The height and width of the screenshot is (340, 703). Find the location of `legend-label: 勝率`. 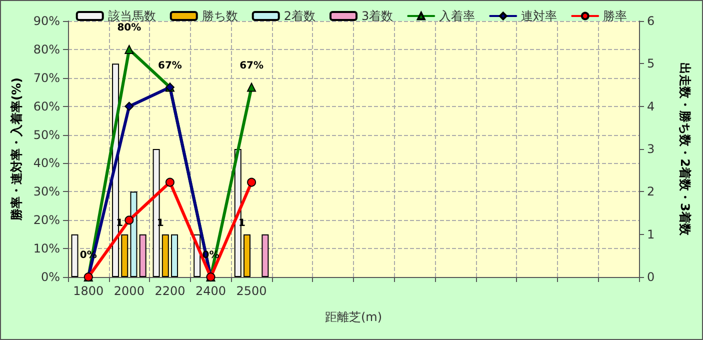

legend-label: 勝率 is located at coordinates (615, 16).